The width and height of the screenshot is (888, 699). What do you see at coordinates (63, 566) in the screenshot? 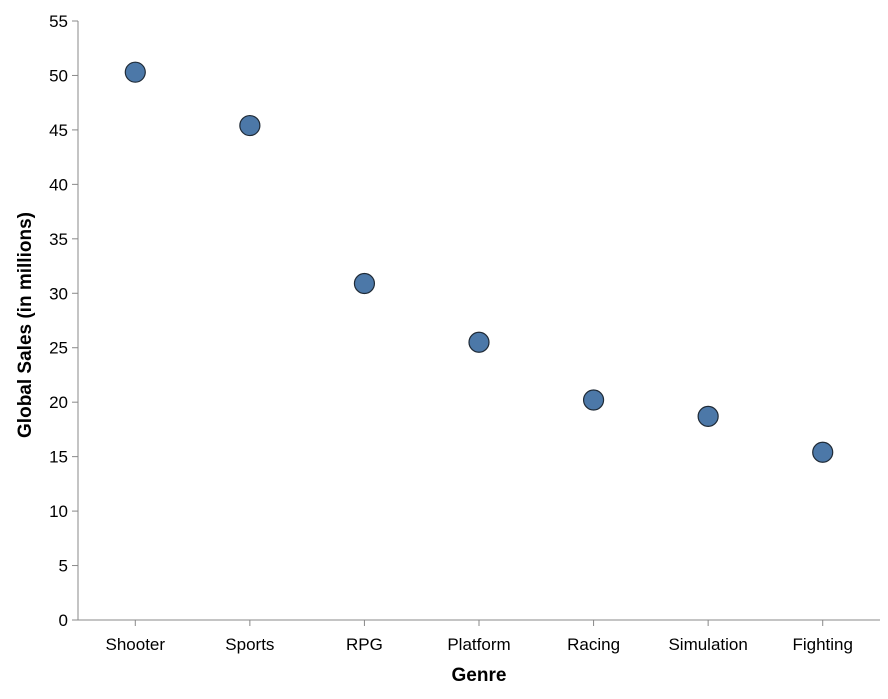
I see `y-tick-label: 5` at bounding box center [63, 566].